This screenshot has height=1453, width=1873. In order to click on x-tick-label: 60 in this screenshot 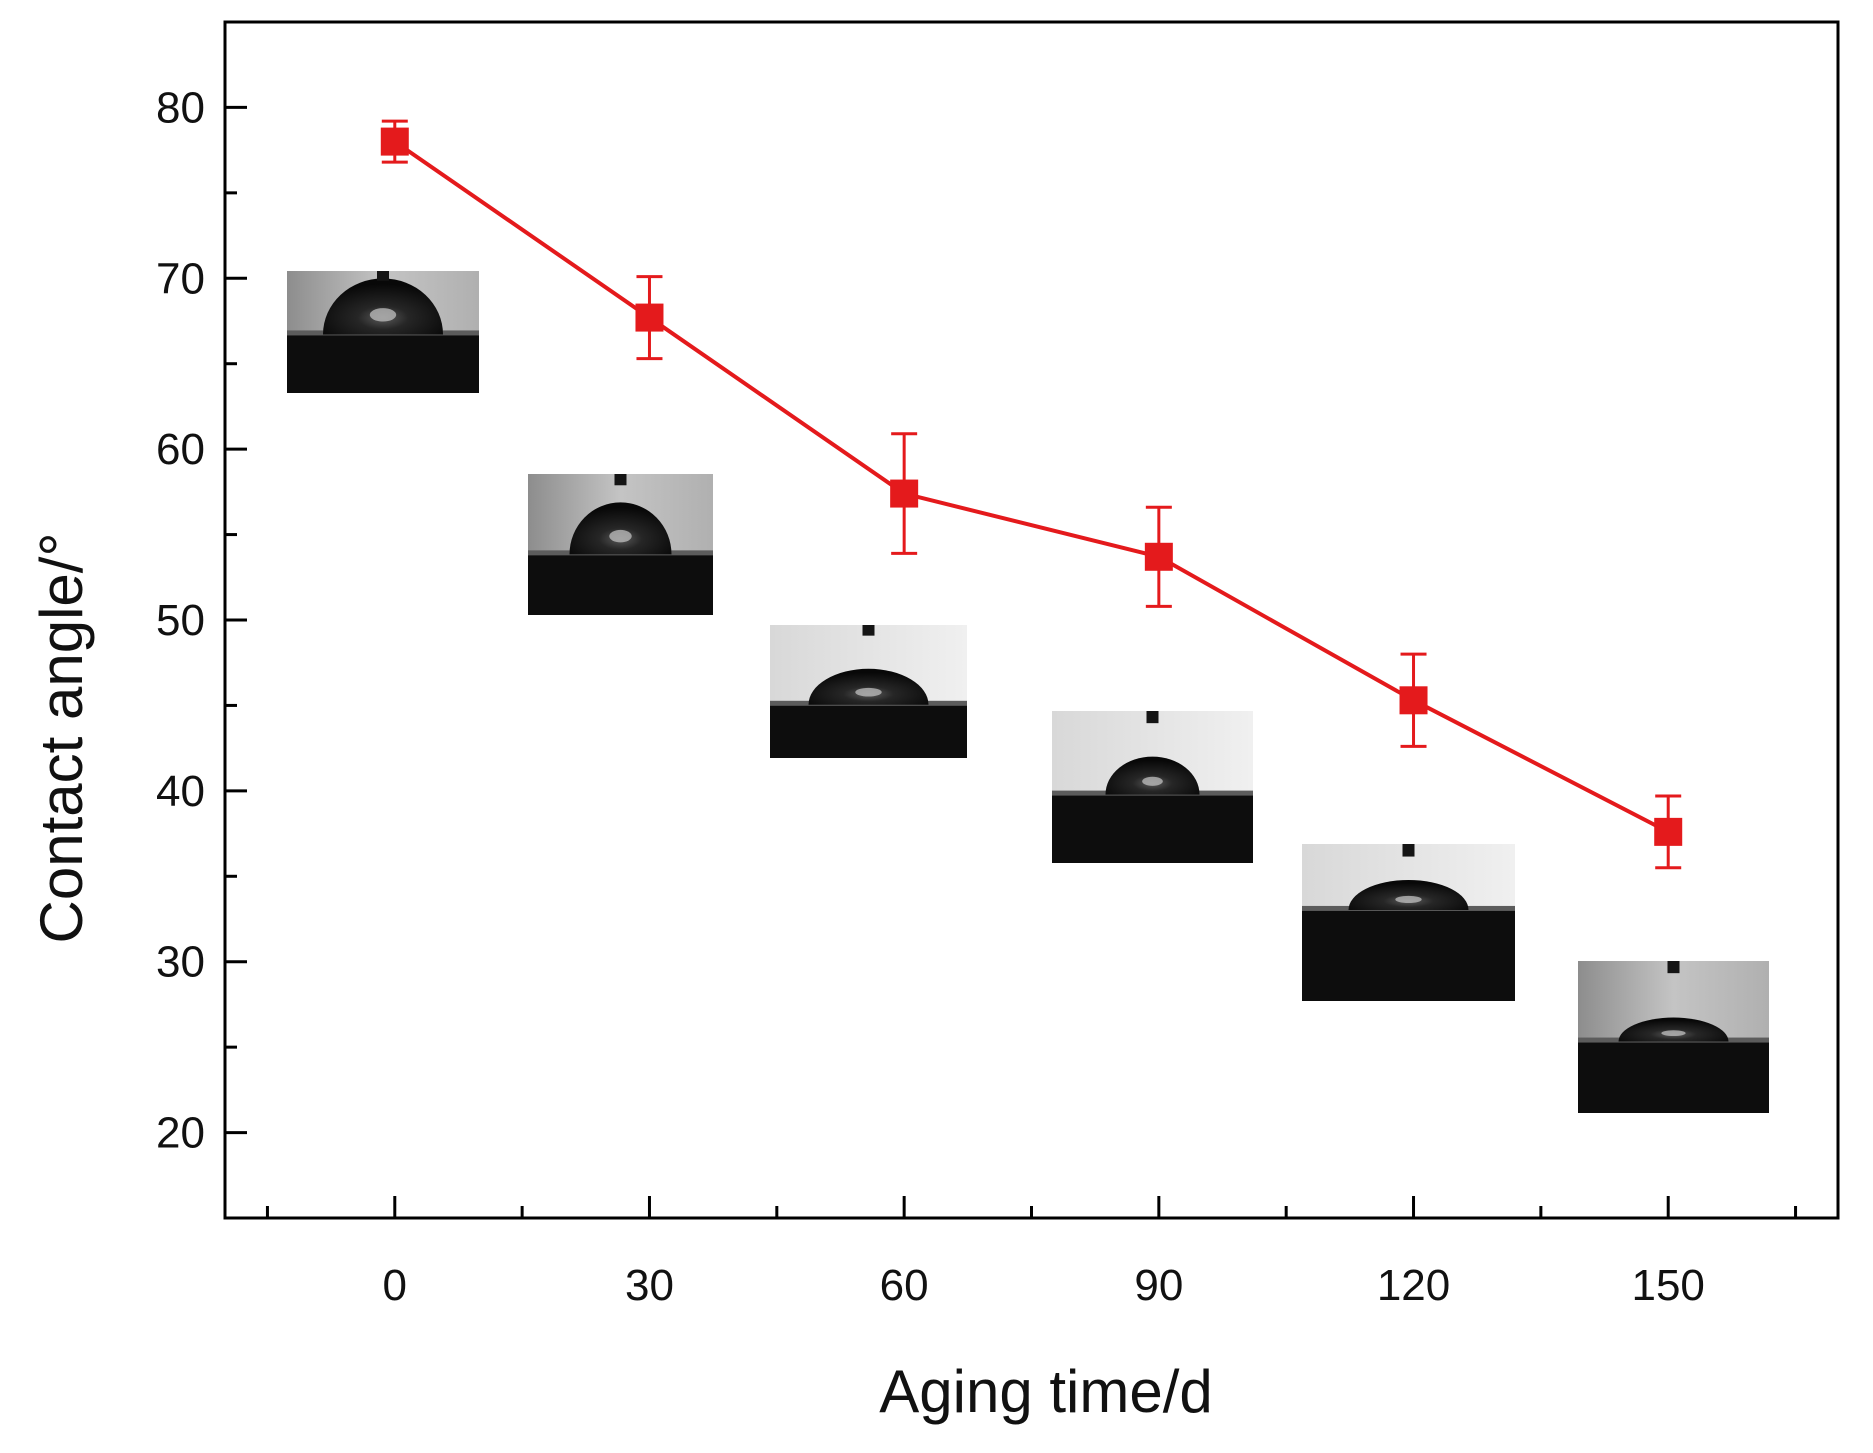, I will do `click(904, 1285)`.